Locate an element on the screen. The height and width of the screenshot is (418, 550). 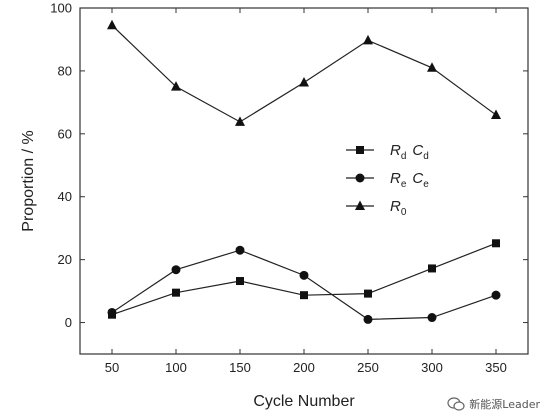
legend-label-1: Re Ce is located at coordinates (409, 180).